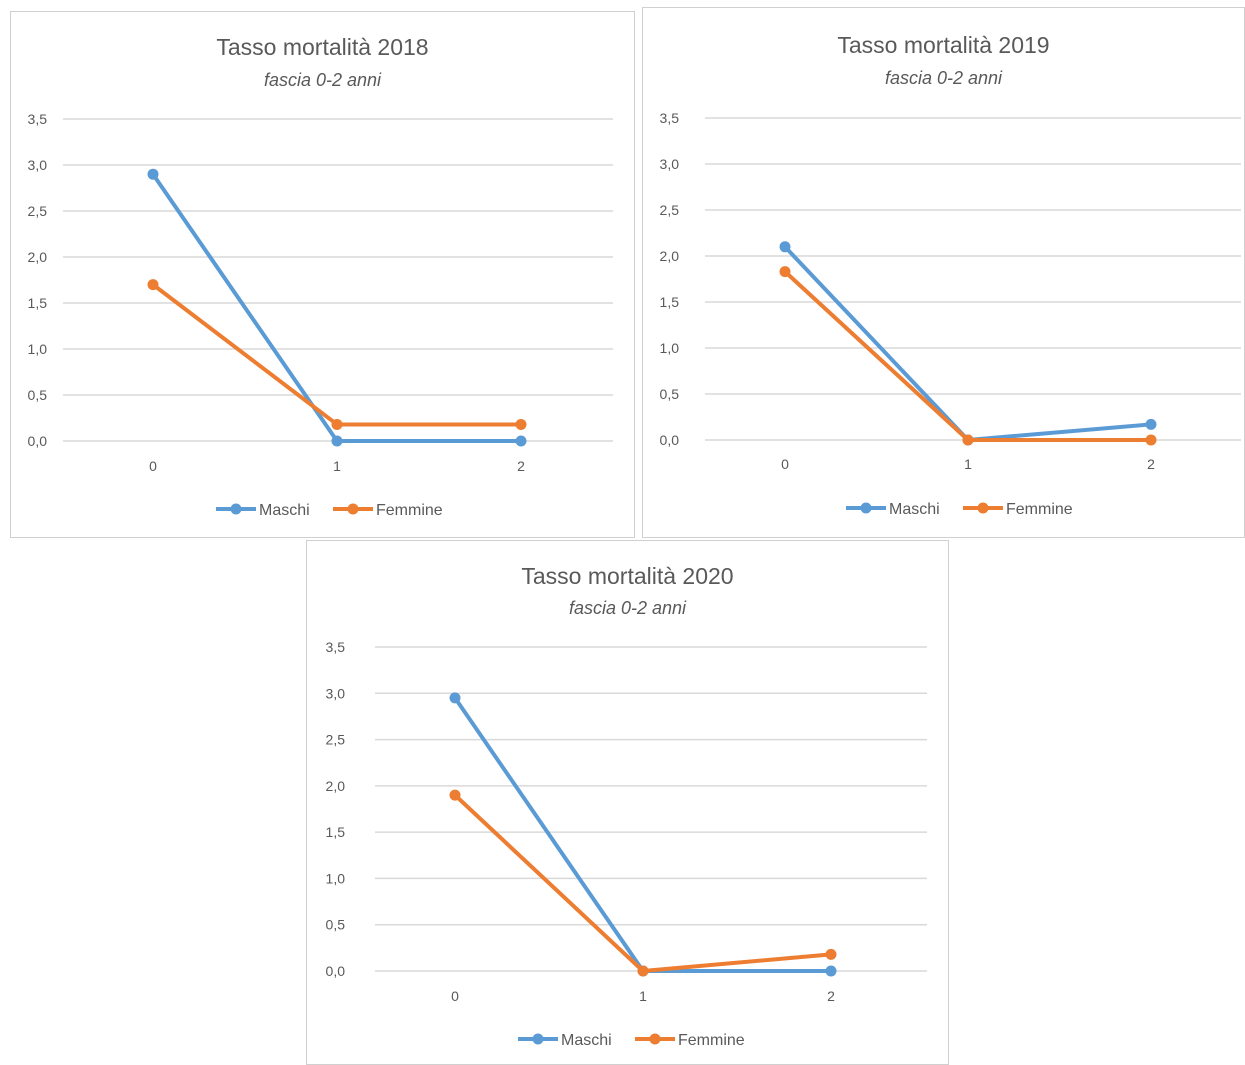 The height and width of the screenshot is (1065, 1245). What do you see at coordinates (943, 45) in the screenshot?
I see `chart-title: Tasso mortalità 2019` at bounding box center [943, 45].